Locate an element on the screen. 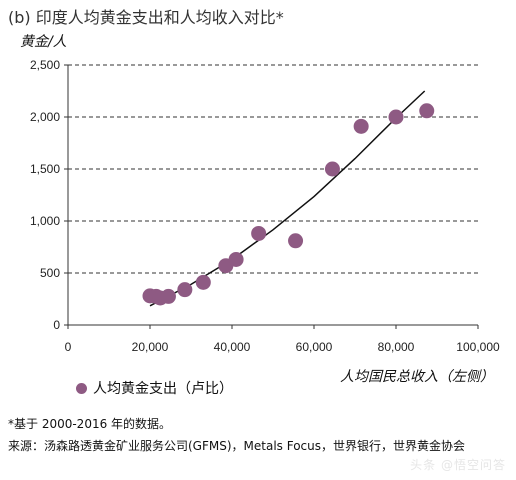 The width and height of the screenshot is (516, 480). x-tick-label: 40,000 is located at coordinates (232, 347).